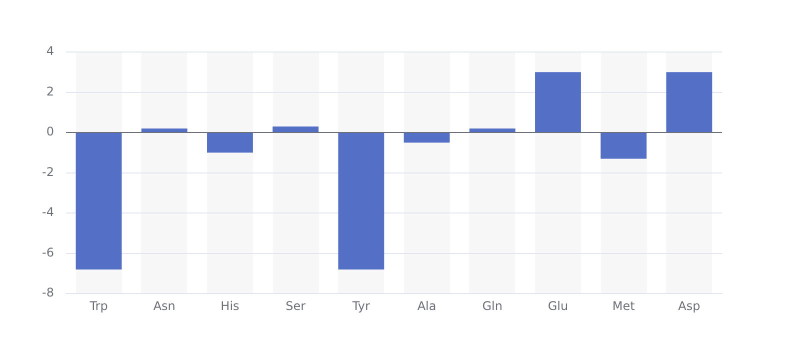  I want to click on x-tick-label: Gln, so click(492, 305).